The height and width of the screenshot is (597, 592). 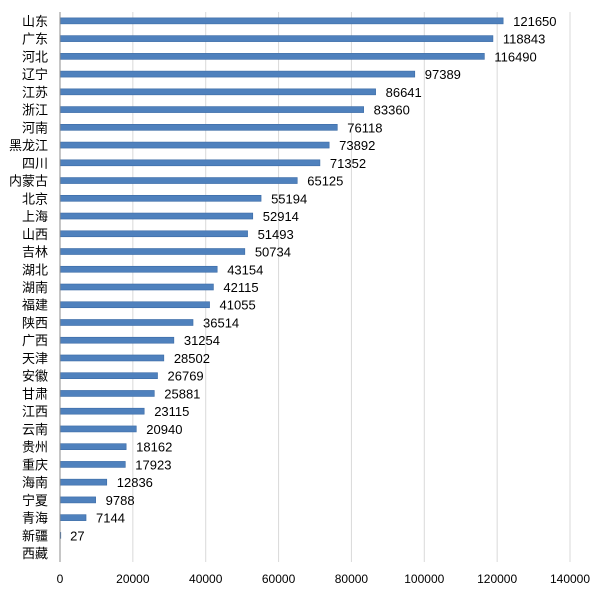 I want to click on category-label: 重庆, so click(x=35, y=465).